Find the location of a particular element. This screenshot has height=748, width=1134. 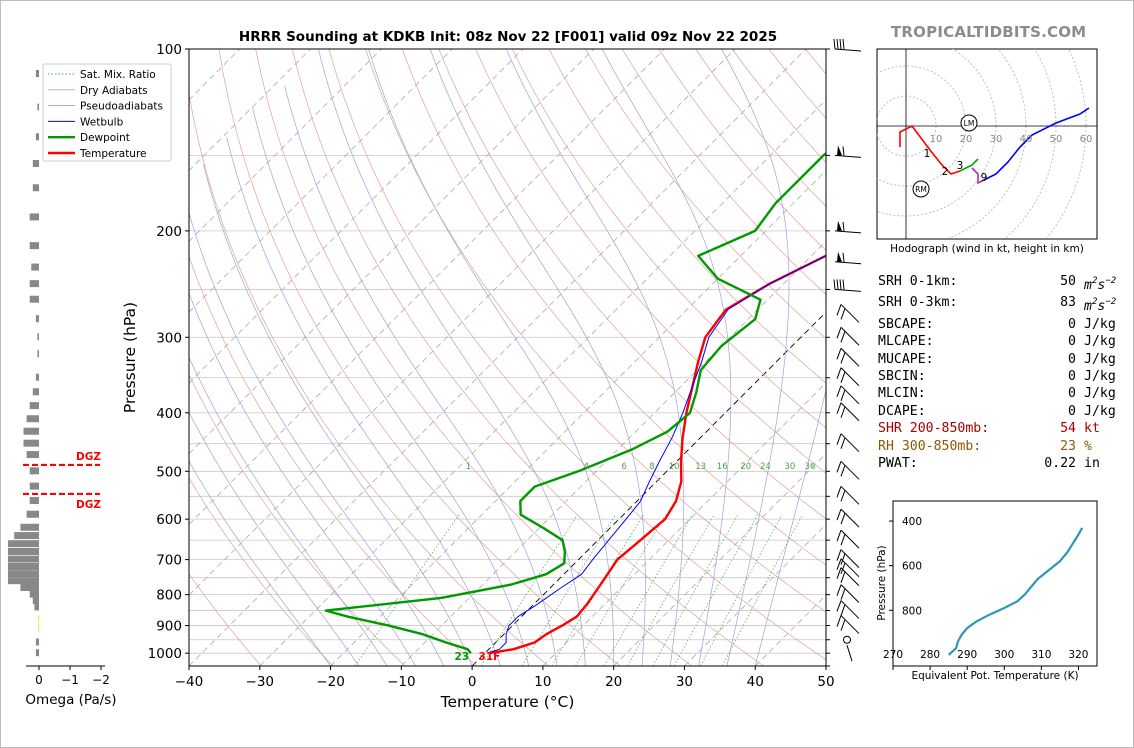

param-value: 54 is located at coordinates (1068, 429).